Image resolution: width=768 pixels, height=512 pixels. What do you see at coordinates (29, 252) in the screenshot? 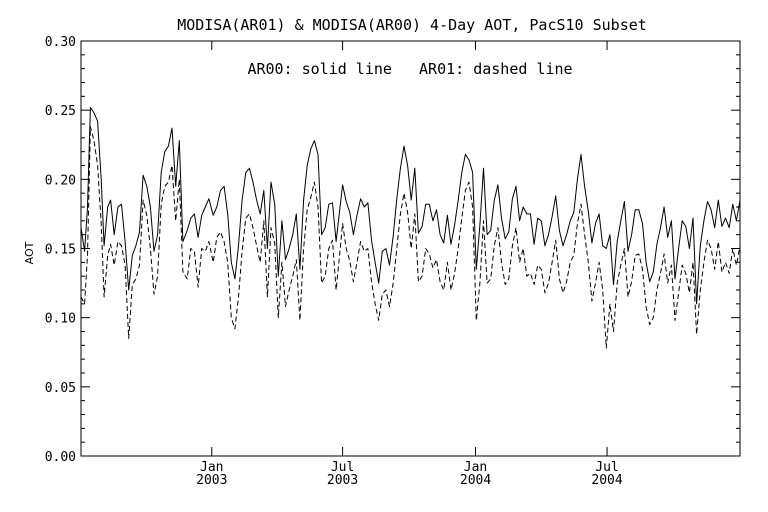
I see `y-axis-label: AOT` at bounding box center [29, 252].